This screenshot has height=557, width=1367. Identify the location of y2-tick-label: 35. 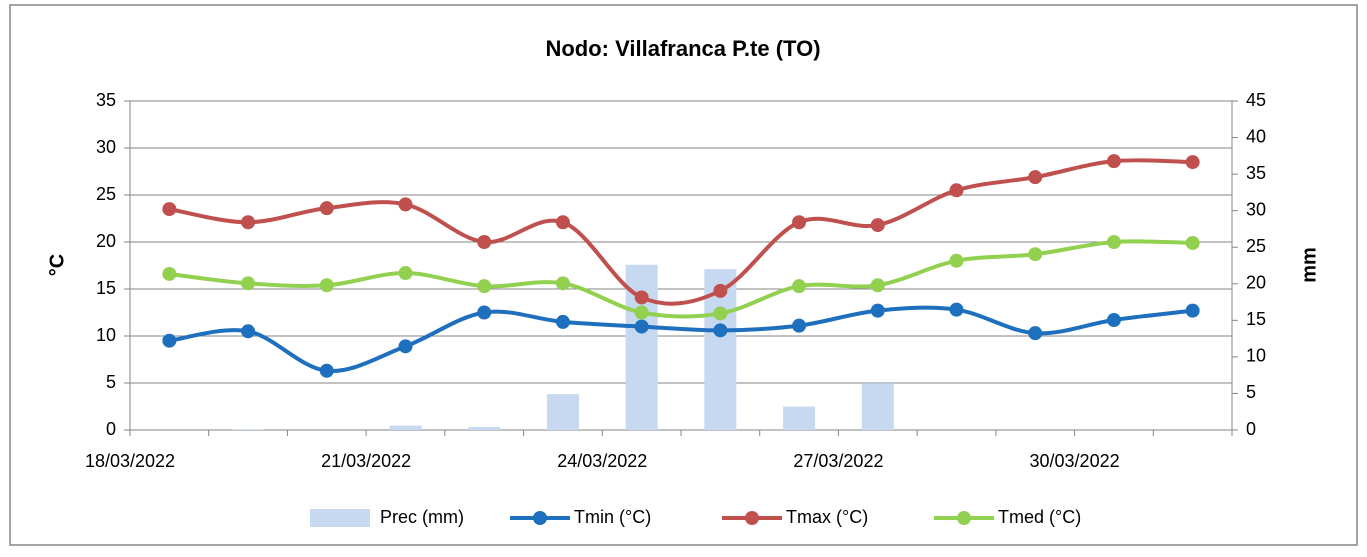
(1256, 173).